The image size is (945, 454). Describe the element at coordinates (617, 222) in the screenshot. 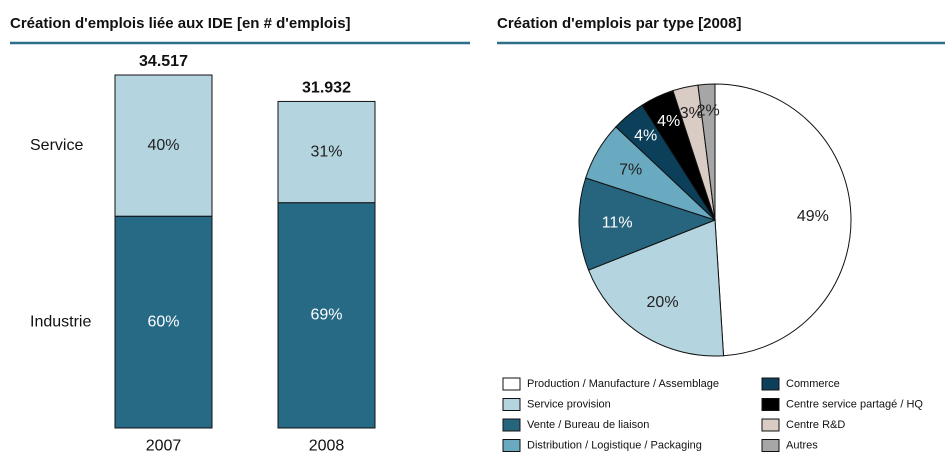

I see `slice-label: 11%` at that location.